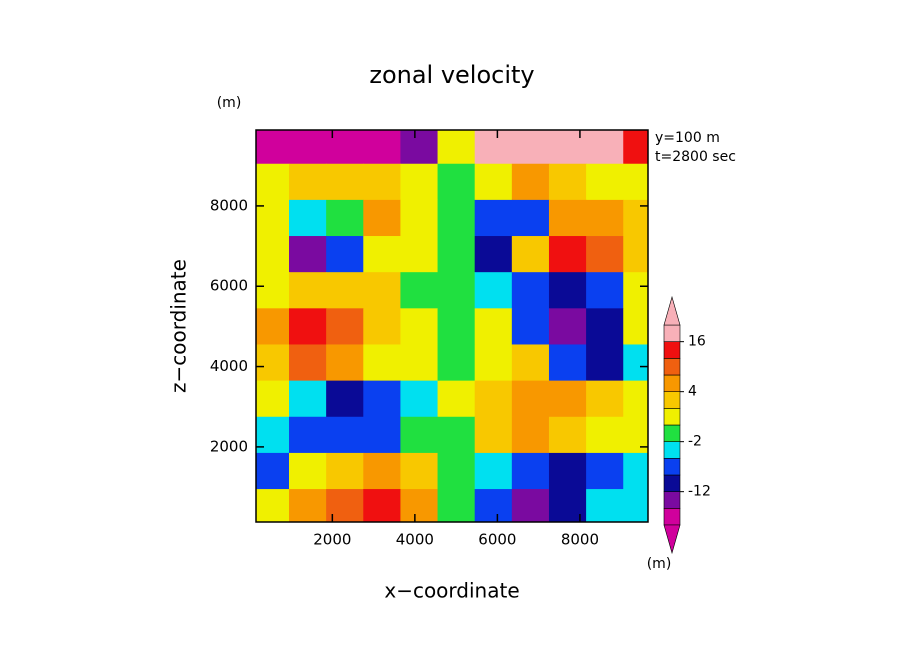  What do you see at coordinates (229, 103) in the screenshot?
I see `y-unit: (m)` at bounding box center [229, 103].